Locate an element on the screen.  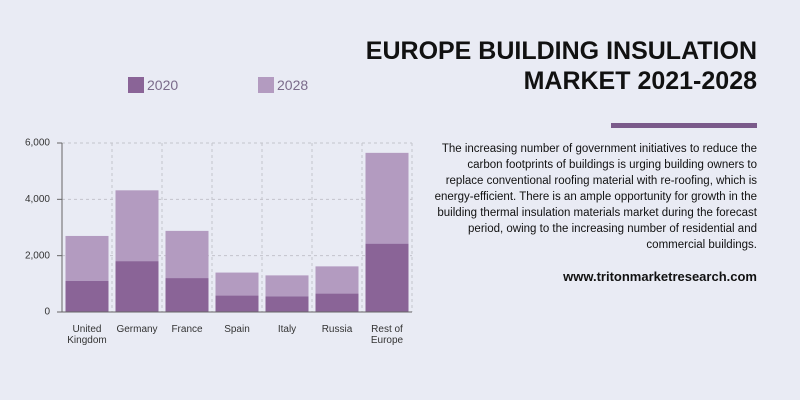
y-tick-label: 0 is located at coordinates (47, 312).